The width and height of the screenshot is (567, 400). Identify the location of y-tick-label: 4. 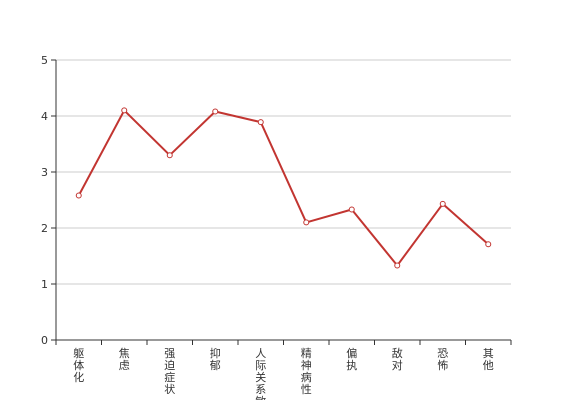
(44, 116).